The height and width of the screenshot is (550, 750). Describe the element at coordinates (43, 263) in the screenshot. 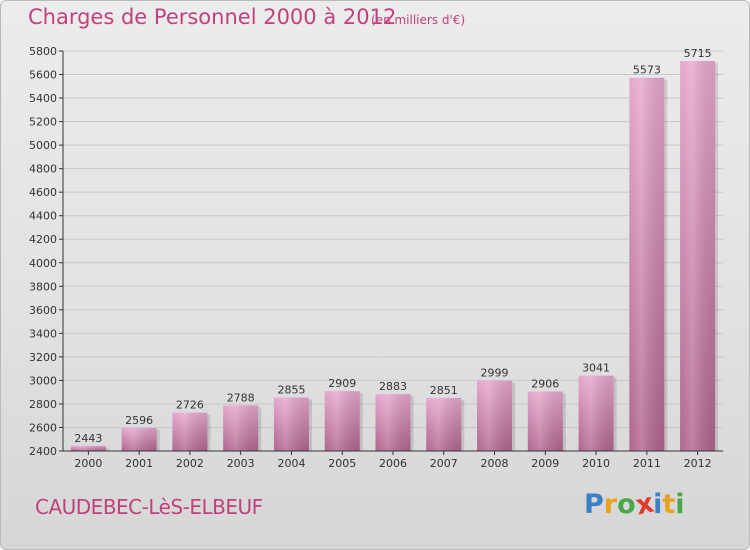

I see `y-tick-label: 4000` at that location.